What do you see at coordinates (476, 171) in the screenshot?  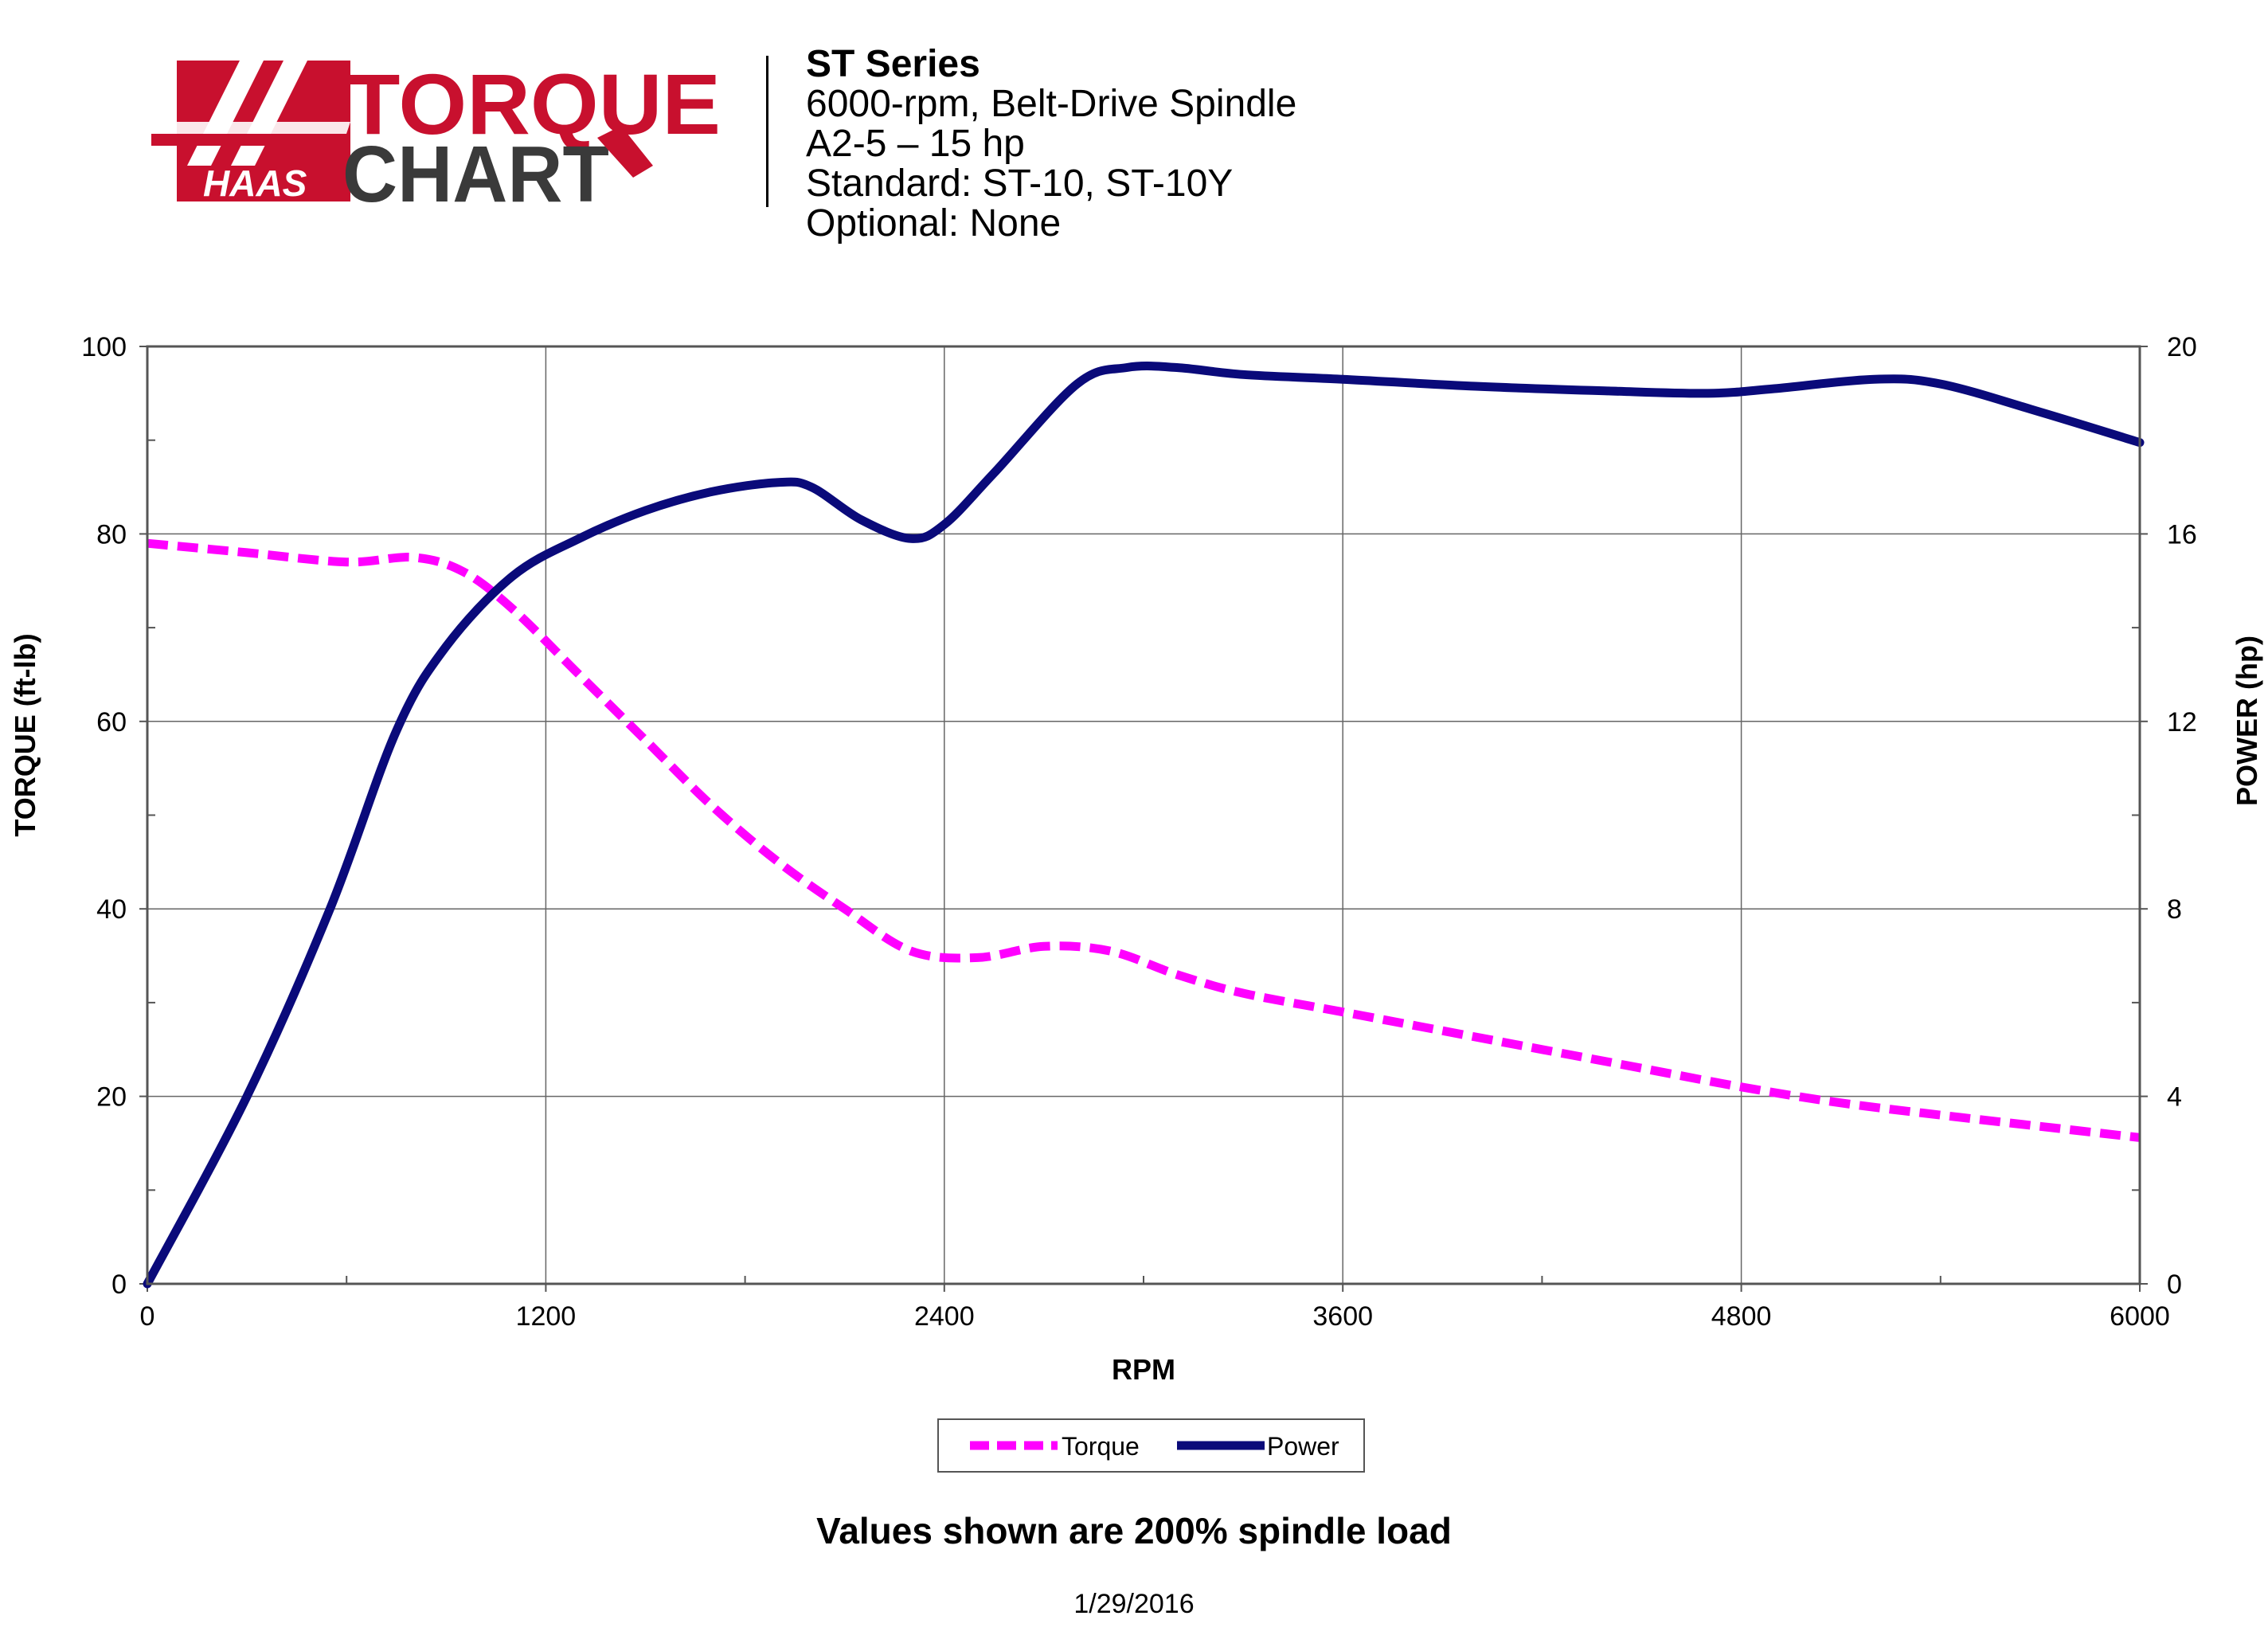 I see `logo-word-chart: CHART` at bounding box center [476, 171].